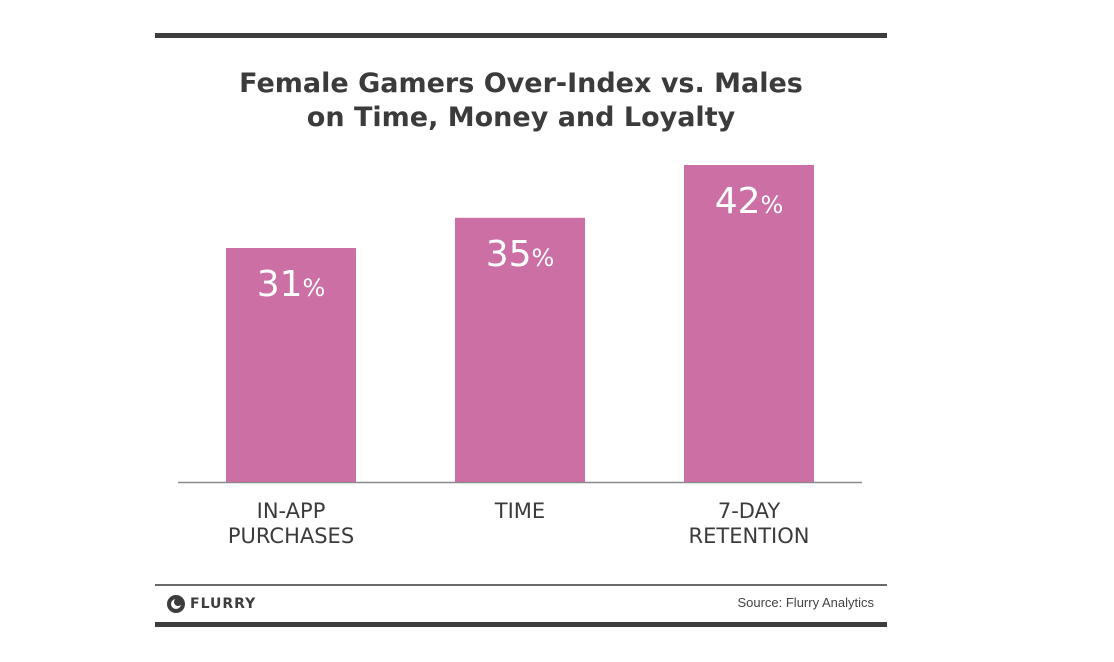  Describe the element at coordinates (291, 284) in the screenshot. I see `bar-value-label-0: 31%` at that location.